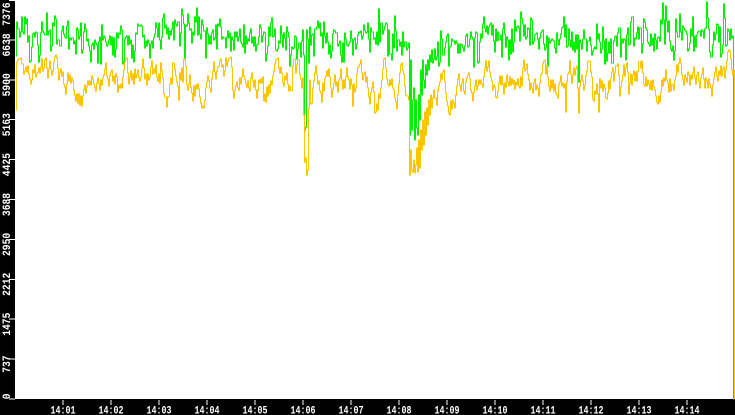 Image resolution: width=735 pixels, height=415 pixels. What do you see at coordinates (399, 410) in the screenshot?
I see `svg-text: 14:08` at bounding box center [399, 410].